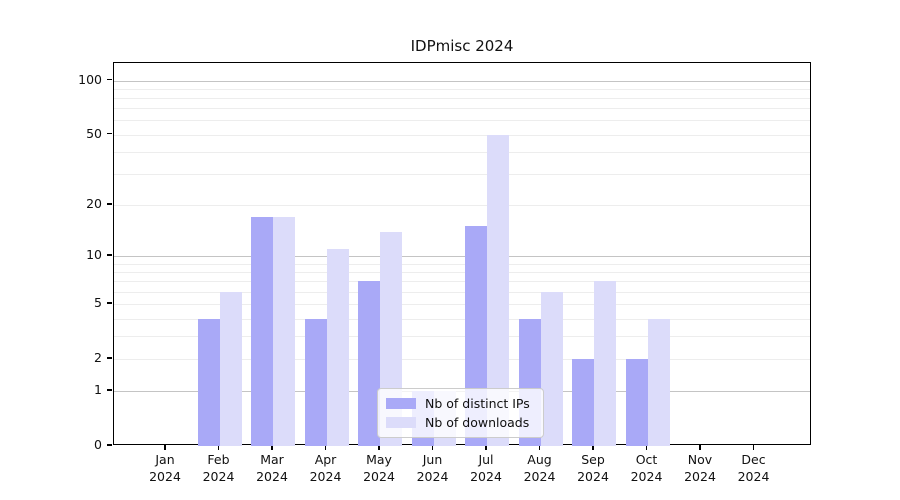  What do you see at coordinates (539, 468) in the screenshot?
I see `x-tick-label-aug: Aug 2024` at bounding box center [539, 468].